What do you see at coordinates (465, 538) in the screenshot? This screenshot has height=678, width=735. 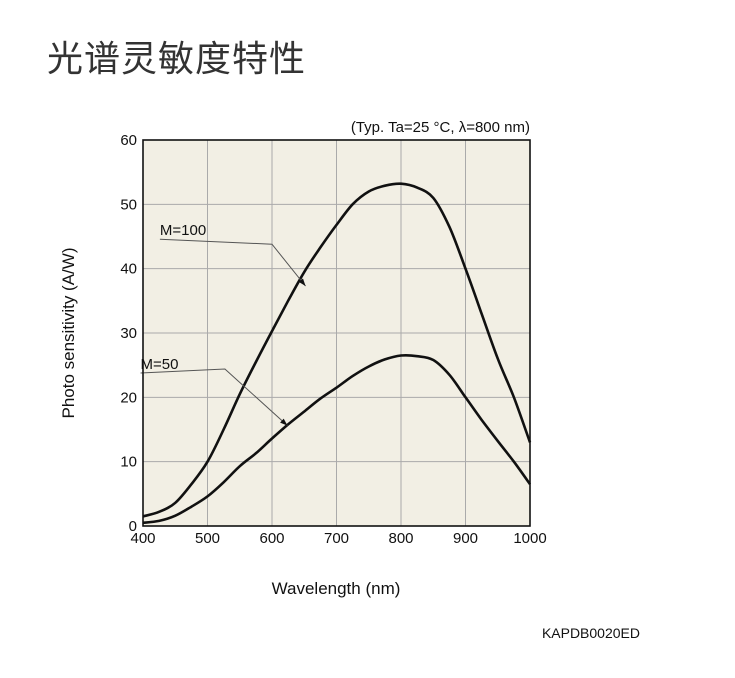 I see `x-tick-label: 900` at bounding box center [465, 538].